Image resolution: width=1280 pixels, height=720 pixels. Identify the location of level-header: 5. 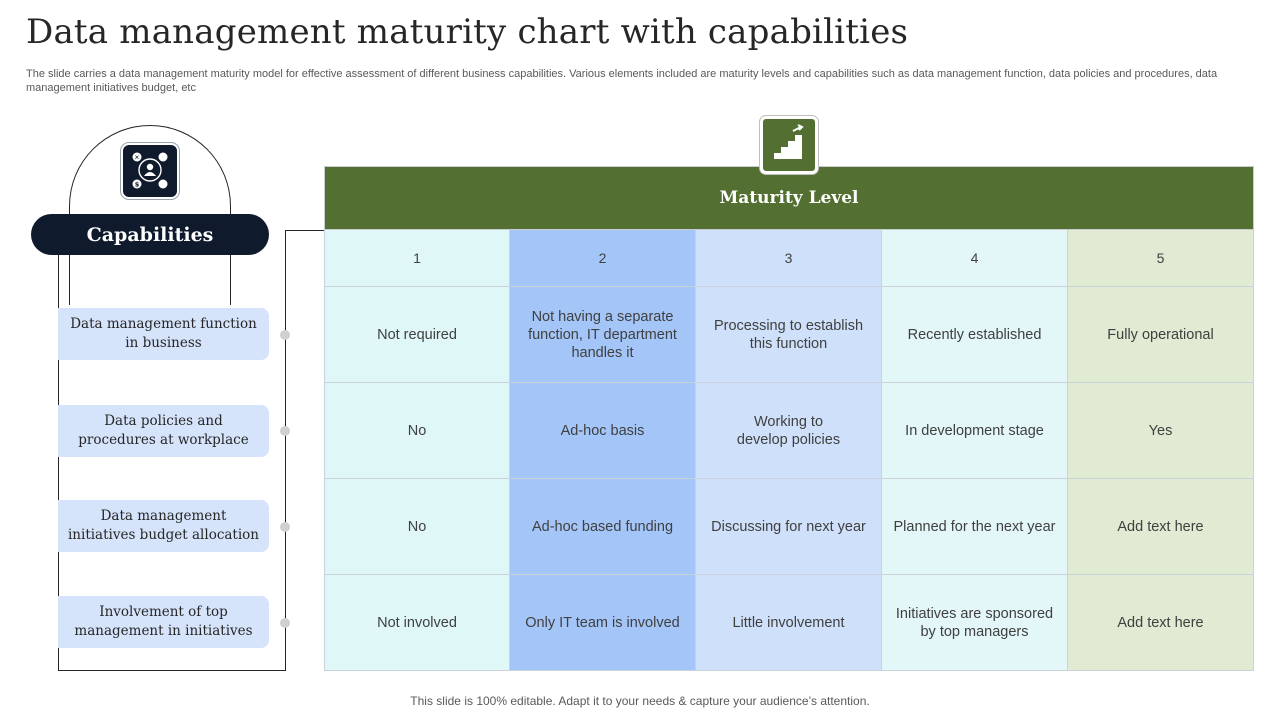
(1161, 258).